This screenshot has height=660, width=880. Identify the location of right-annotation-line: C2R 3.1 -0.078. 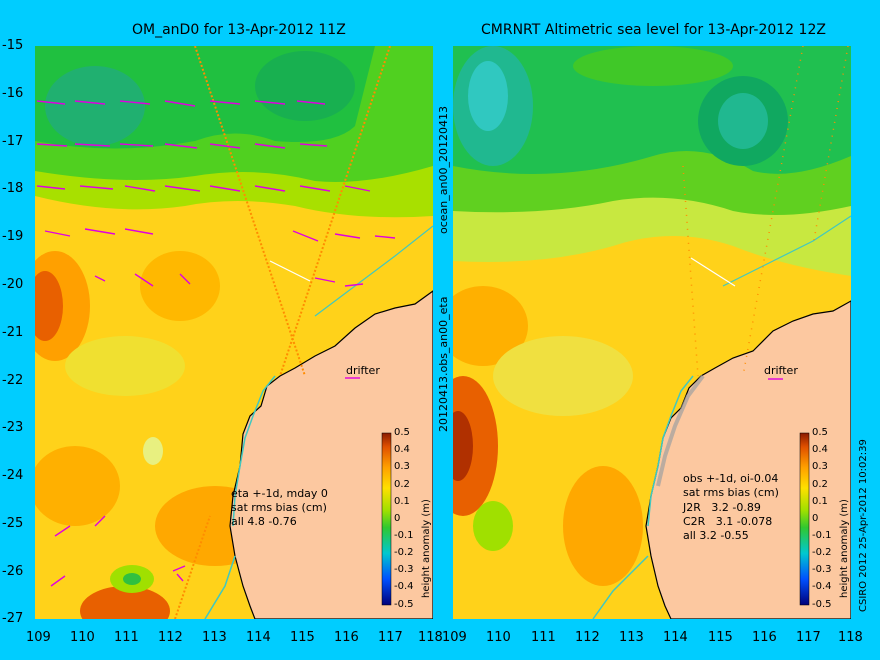
(728, 521).